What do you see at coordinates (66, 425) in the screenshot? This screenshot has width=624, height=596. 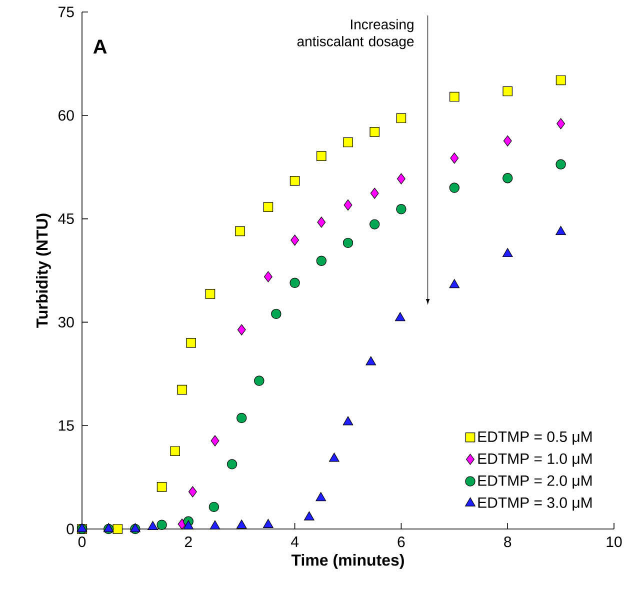 I see `y-tick-label: 15` at bounding box center [66, 425].